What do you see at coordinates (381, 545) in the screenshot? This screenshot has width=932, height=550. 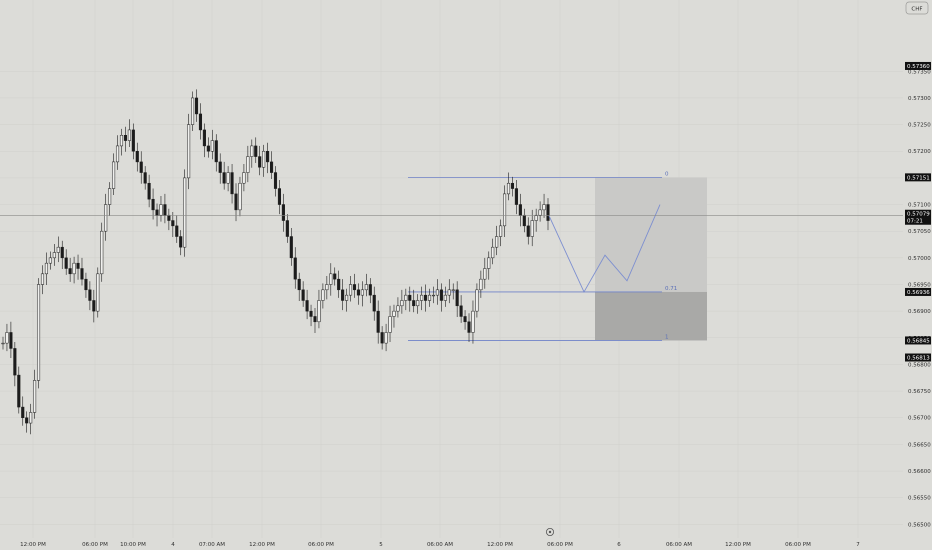 I see `time-tick-label: 5` at bounding box center [381, 545].